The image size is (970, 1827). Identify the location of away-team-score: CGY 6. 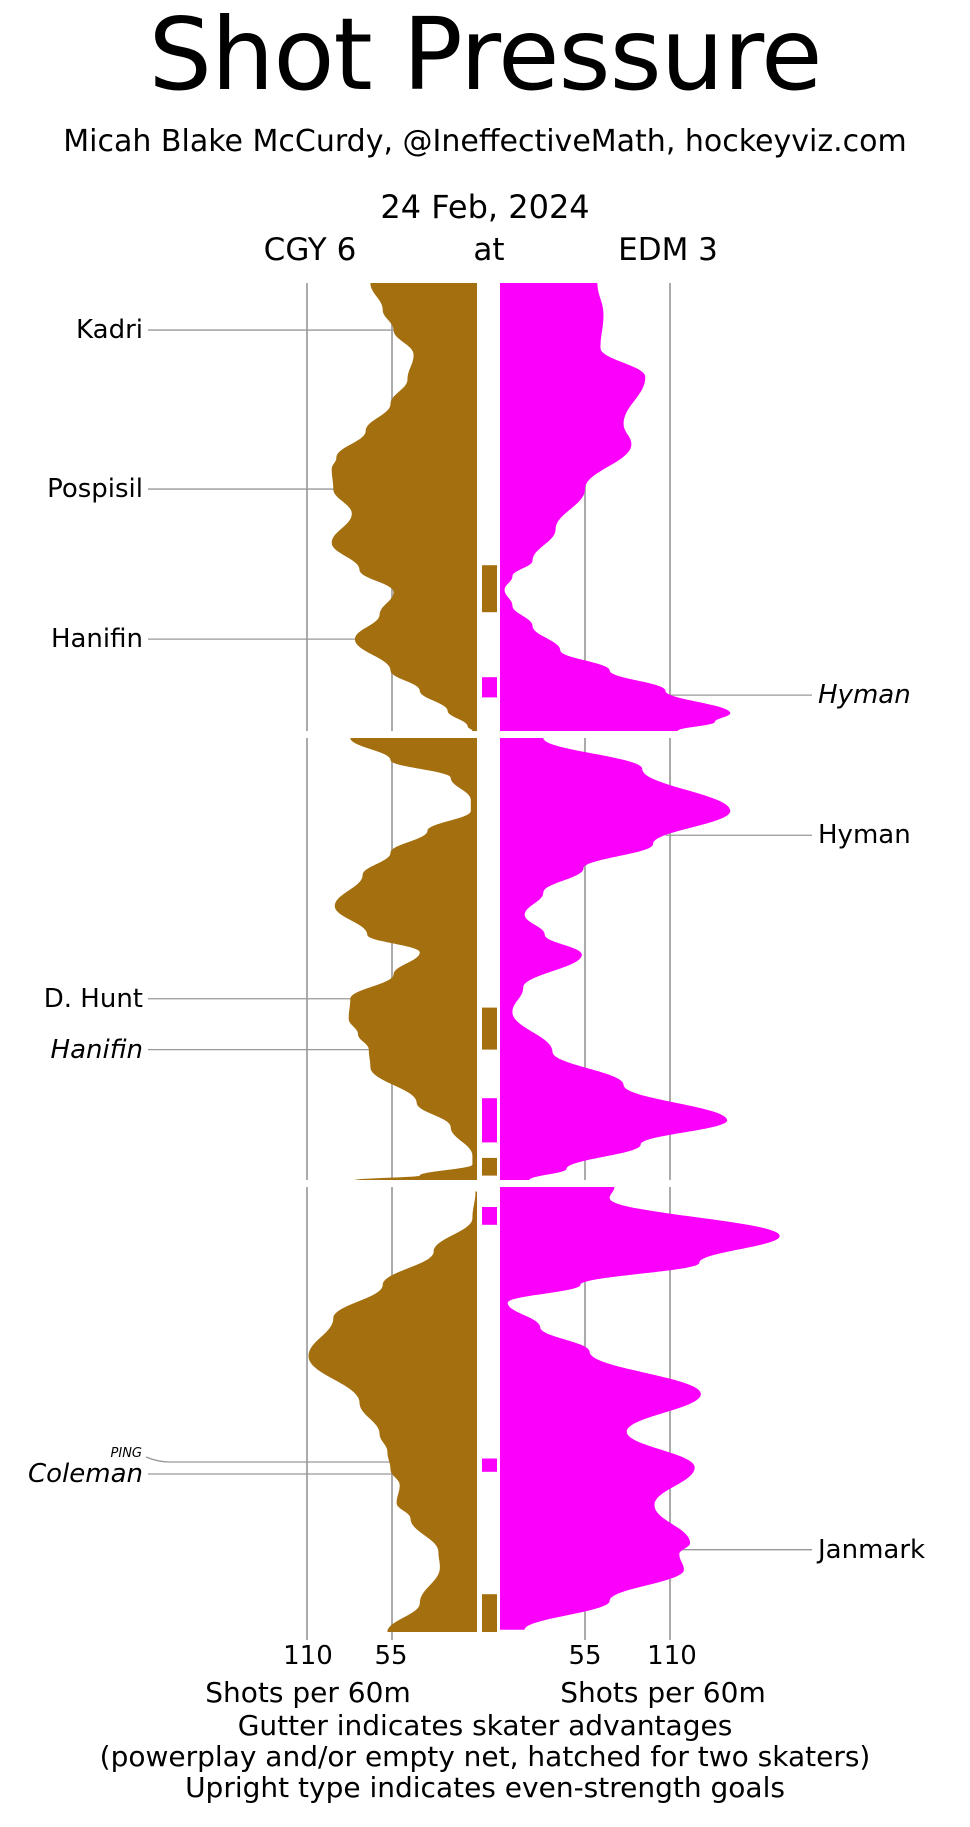
(310, 250).